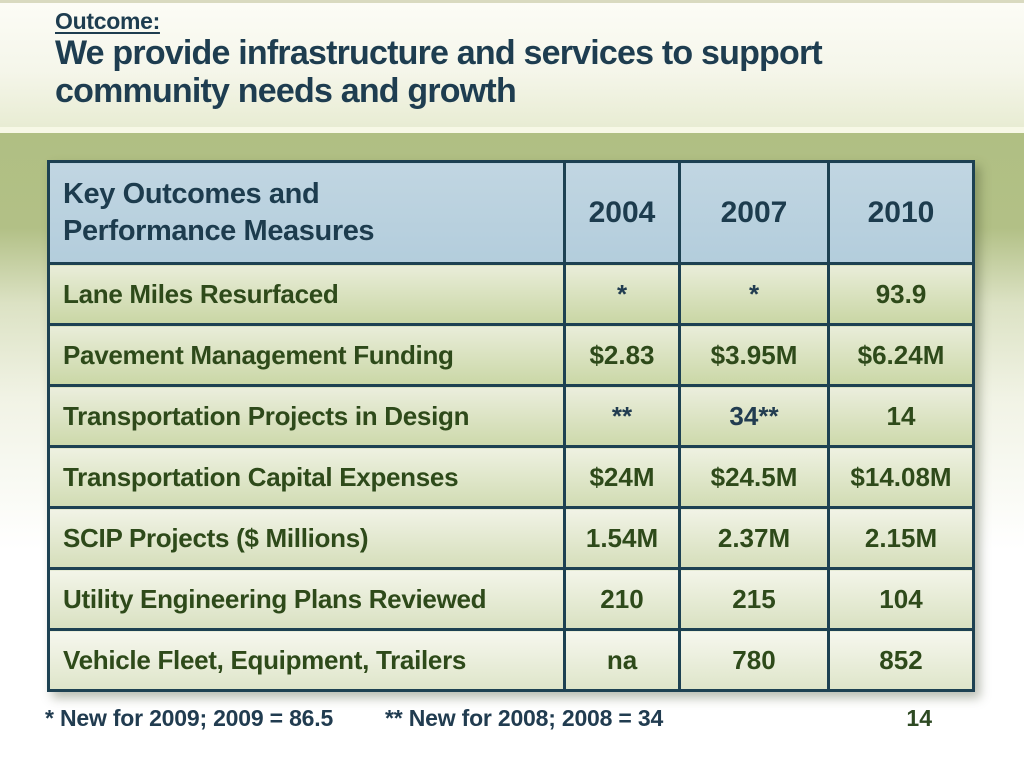  What do you see at coordinates (622, 660) in the screenshot?
I see `table-cell-value: na` at bounding box center [622, 660].